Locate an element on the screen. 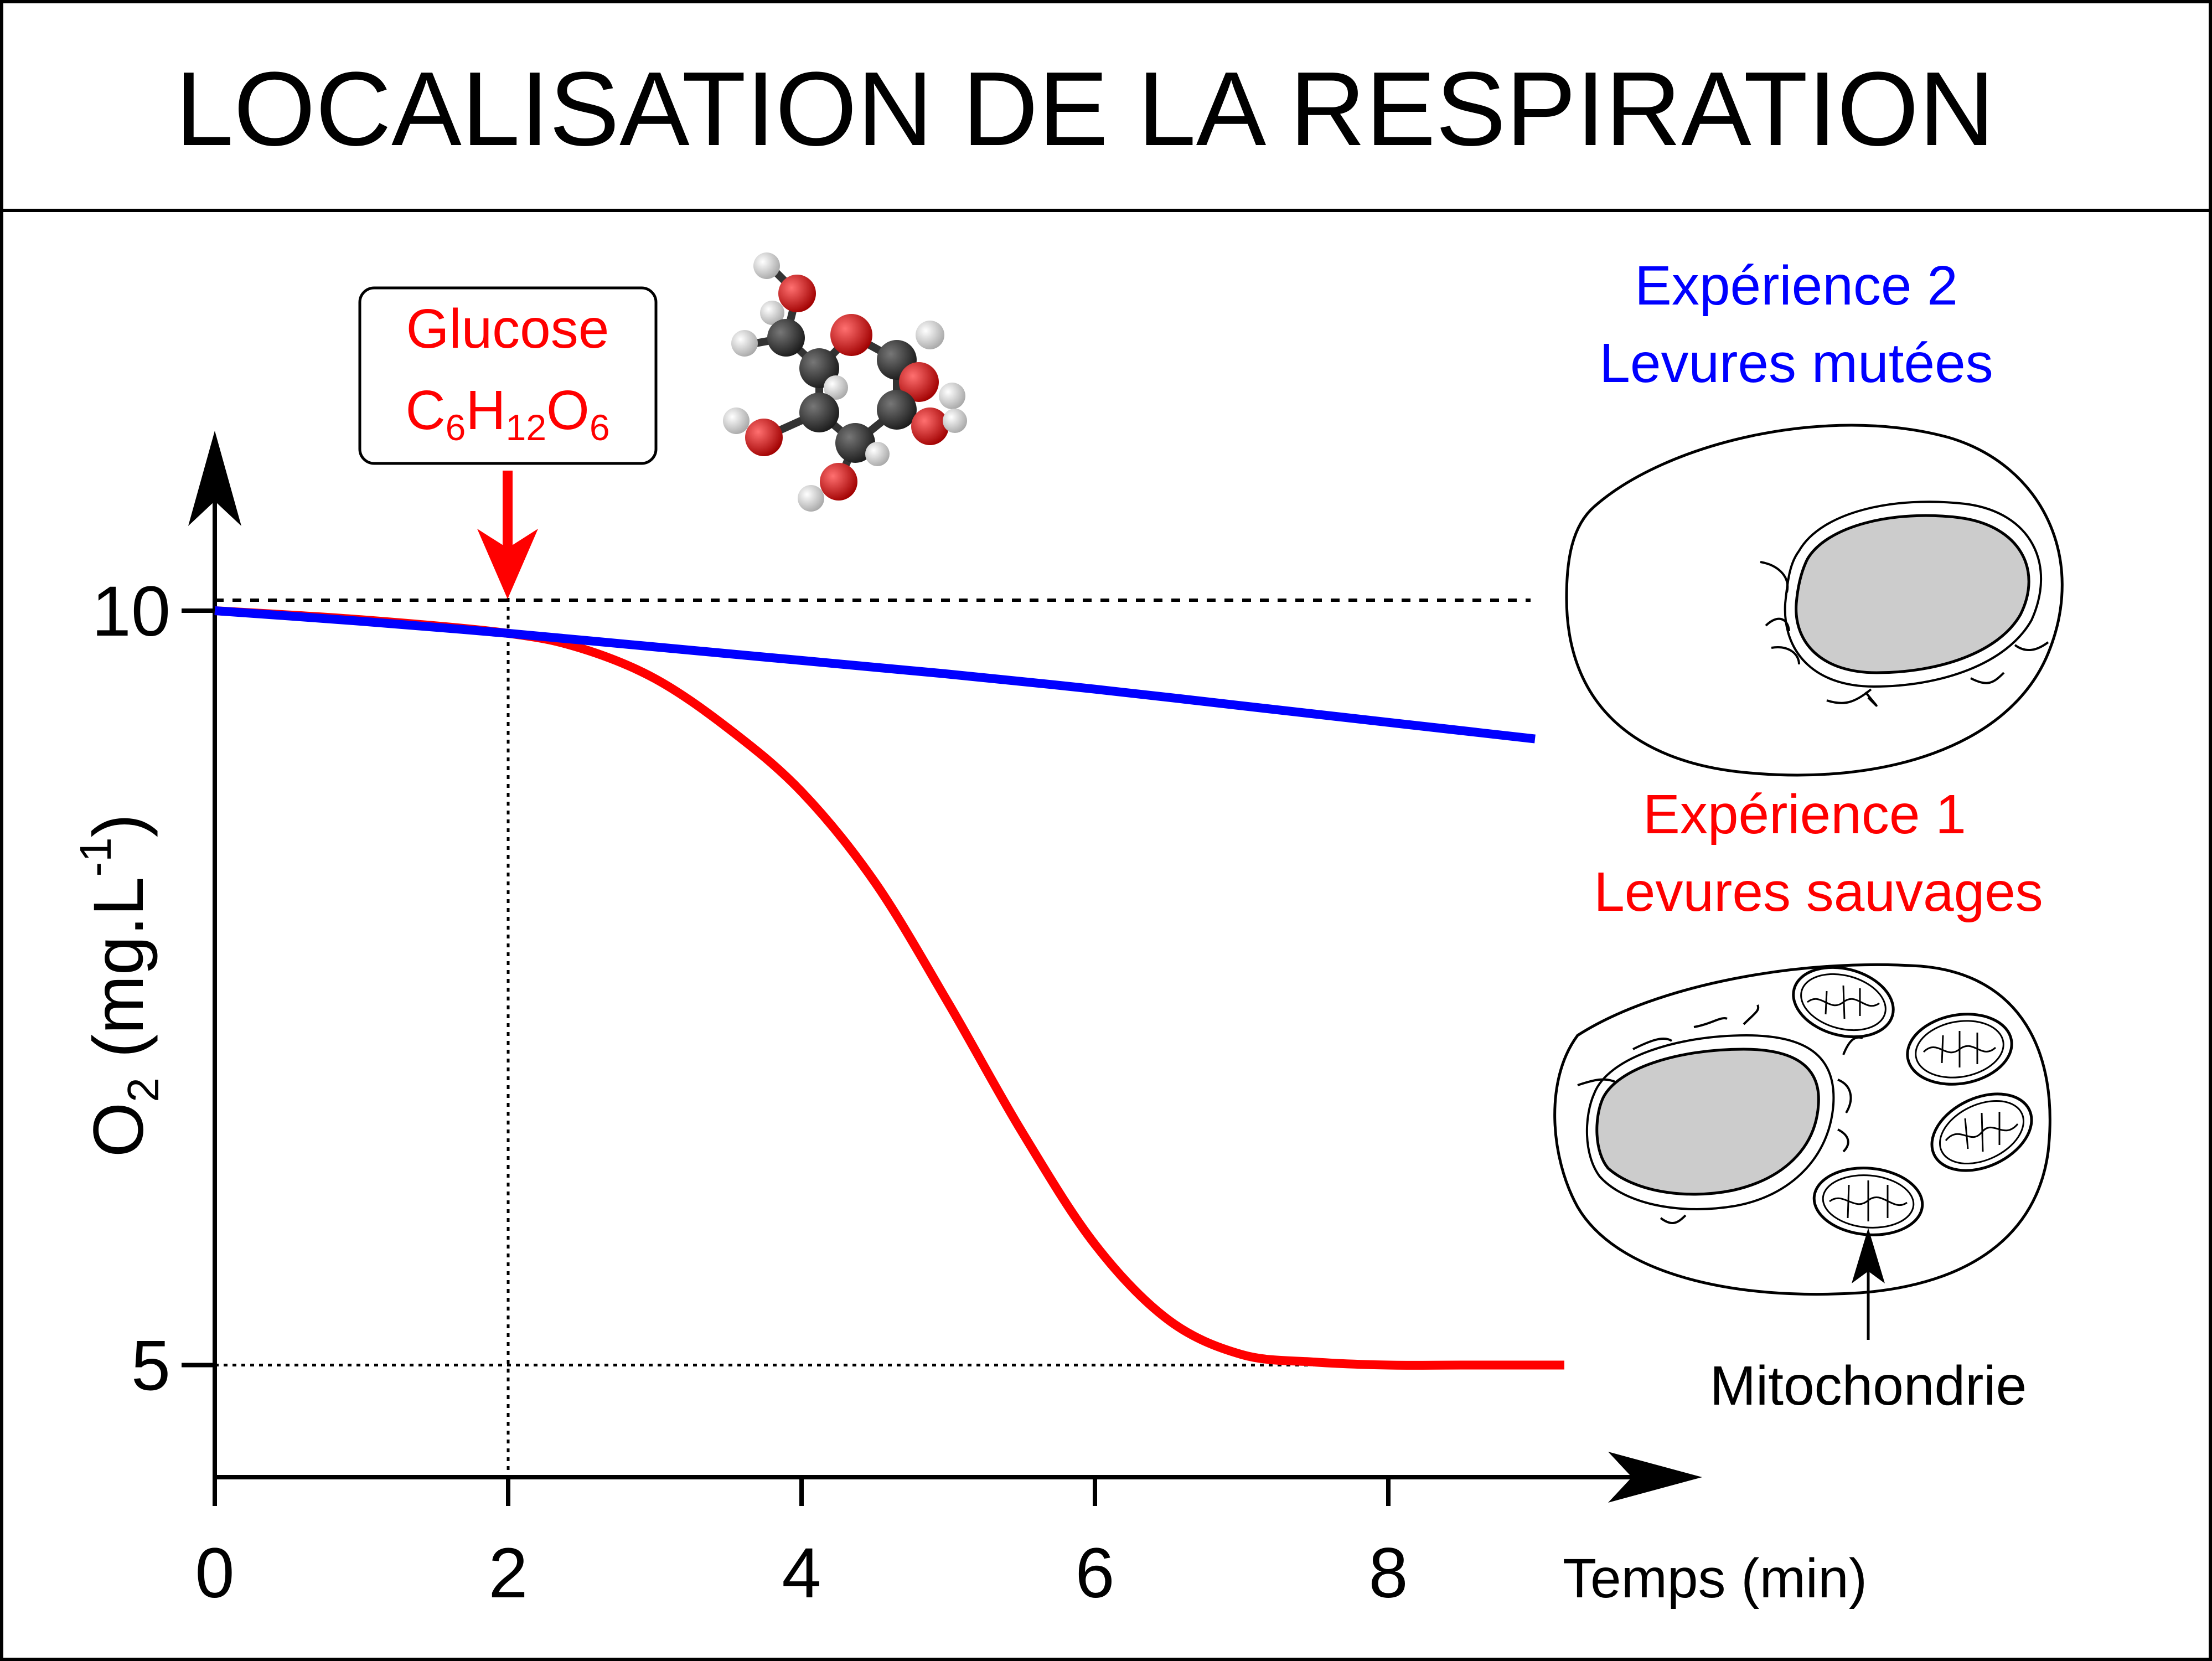 The width and height of the screenshot is (2212, 1661). x-tick-label: 8 is located at coordinates (1388, 1573).